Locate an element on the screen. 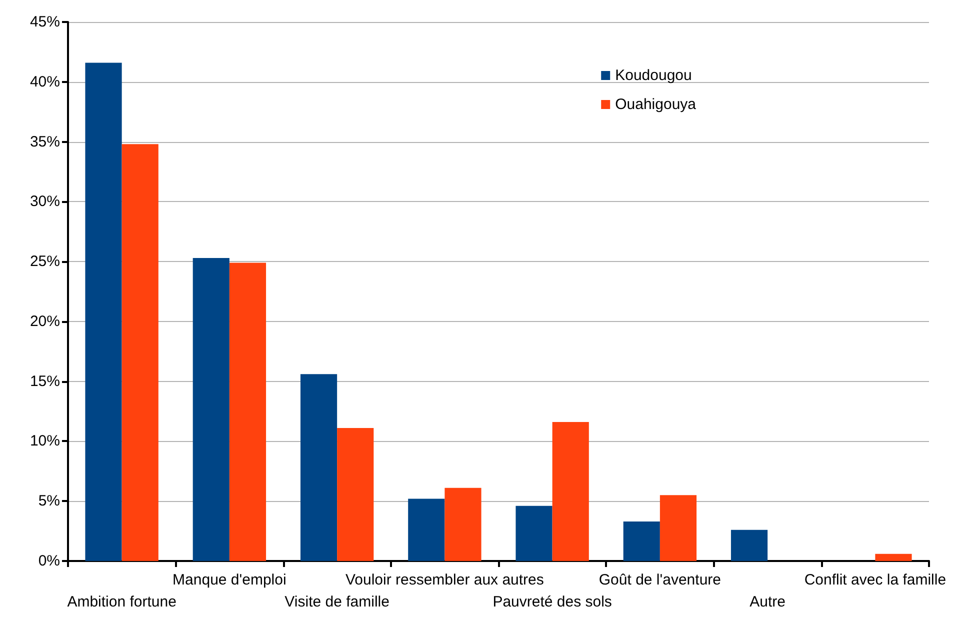 The image size is (959, 630). x-tick-label: Autre is located at coordinates (768, 602).